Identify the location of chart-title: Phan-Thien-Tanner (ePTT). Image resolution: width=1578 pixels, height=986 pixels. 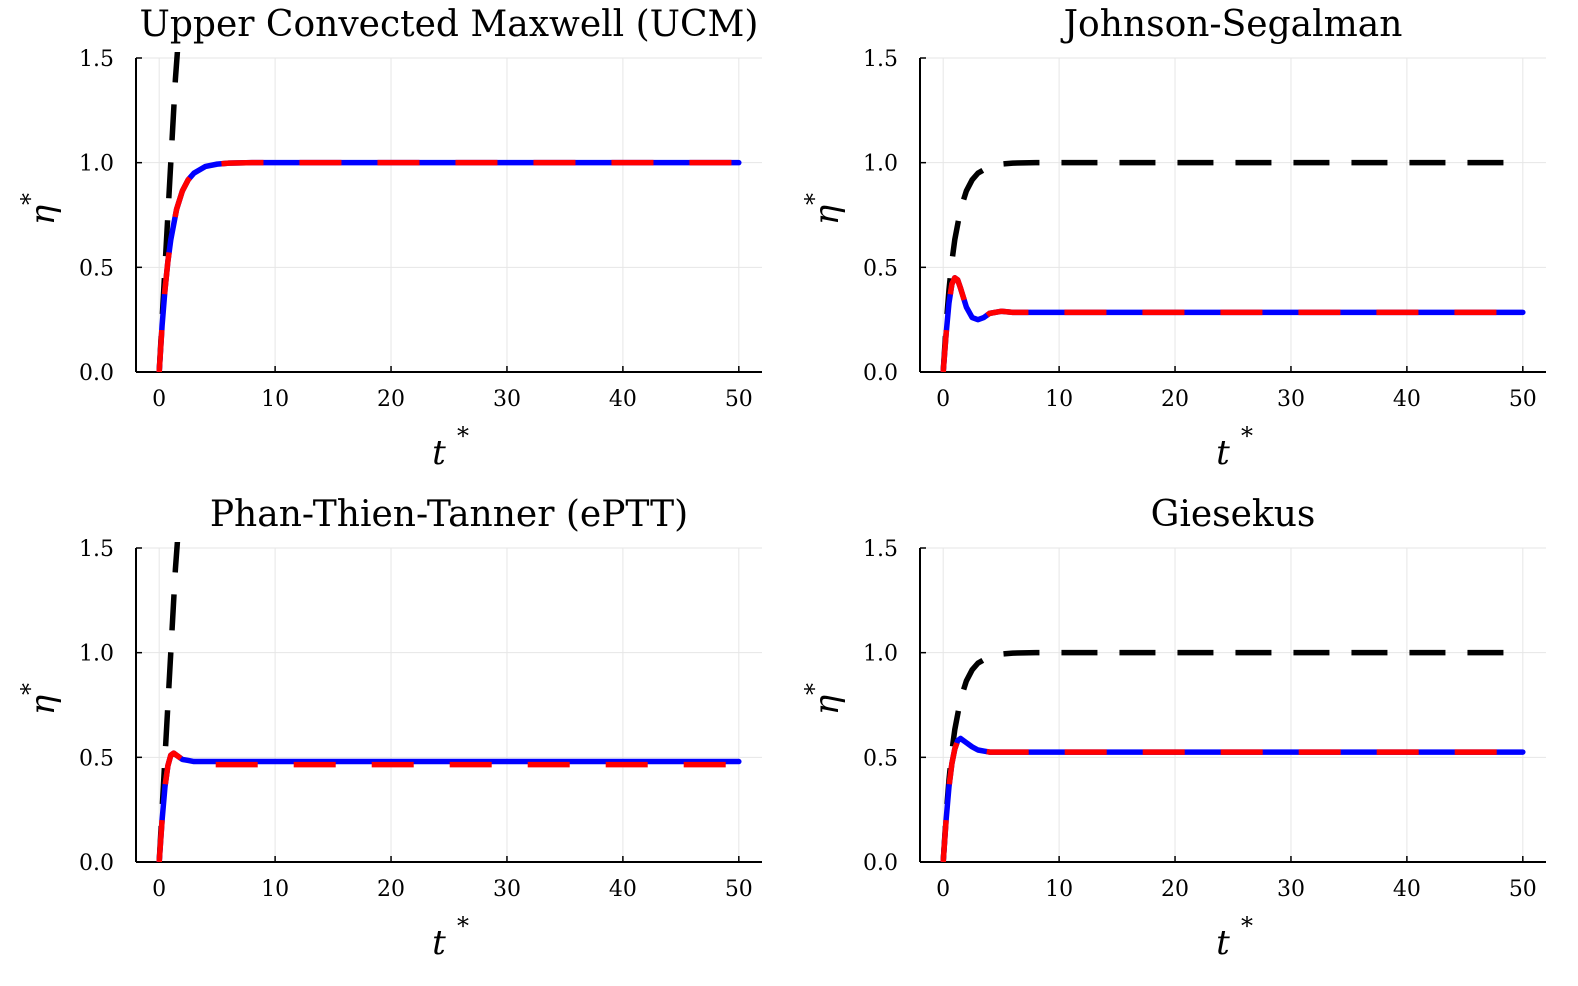
(449, 514).